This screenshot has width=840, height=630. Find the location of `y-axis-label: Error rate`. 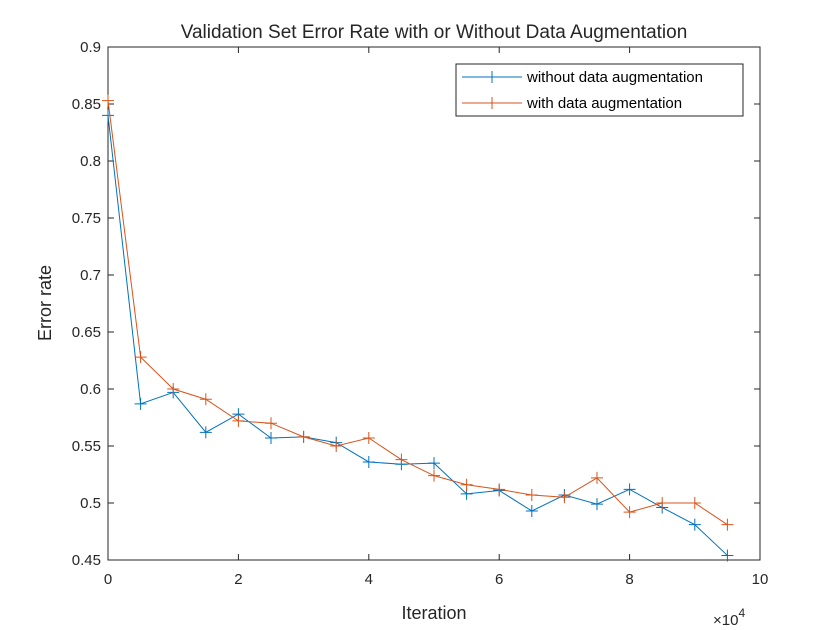

y-axis-label: Error rate is located at coordinates (45, 303).